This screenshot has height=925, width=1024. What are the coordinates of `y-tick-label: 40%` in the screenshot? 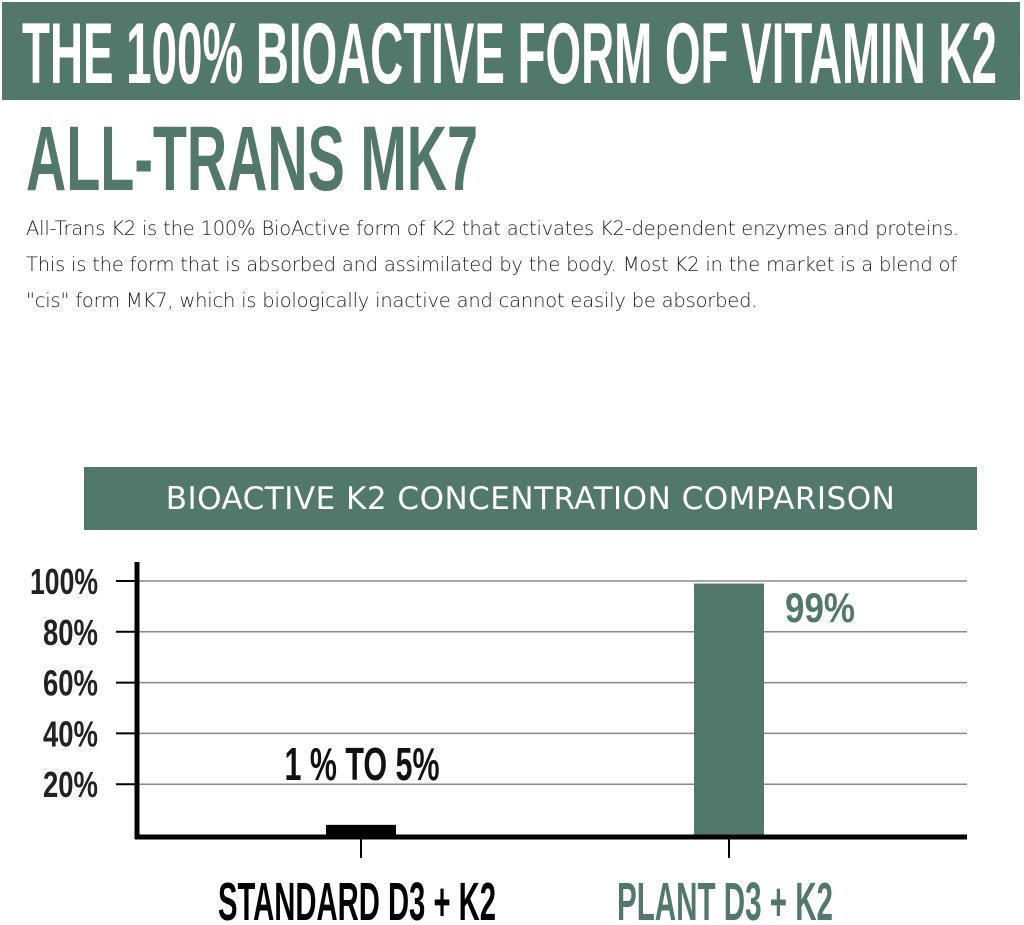 It's located at (70, 733).